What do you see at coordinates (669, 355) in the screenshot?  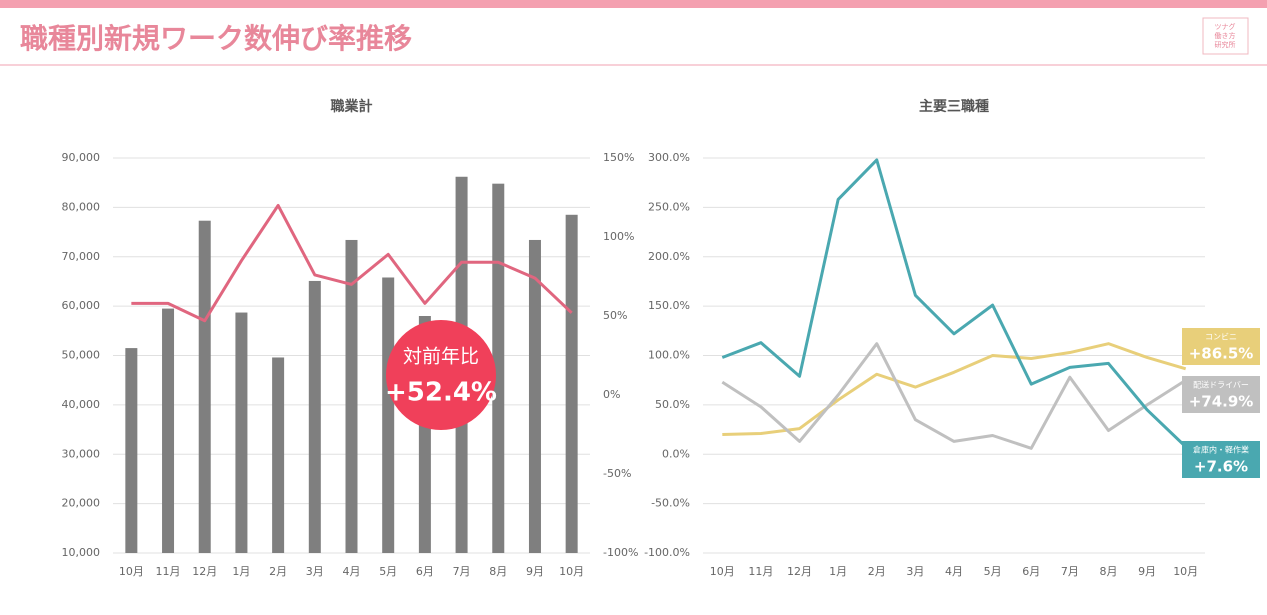 I see `y-tick-label: 100.0%` at bounding box center [669, 355].